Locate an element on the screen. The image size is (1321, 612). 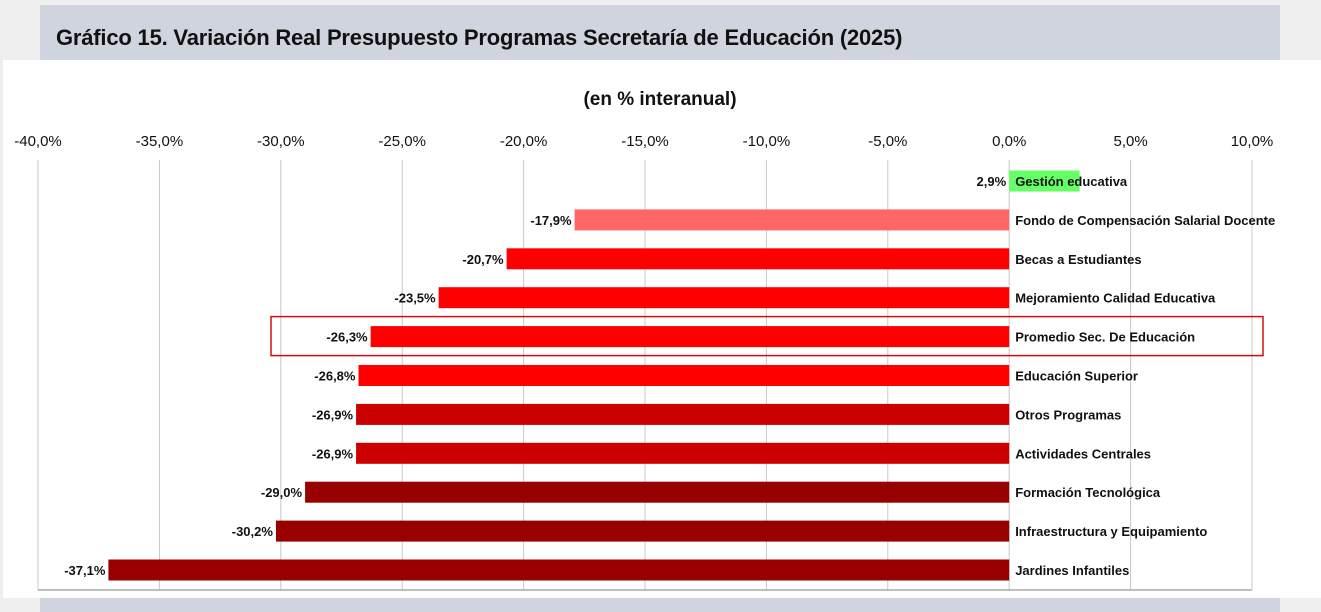
category-label: Promedio Sec. De Educación is located at coordinates (1105, 337).